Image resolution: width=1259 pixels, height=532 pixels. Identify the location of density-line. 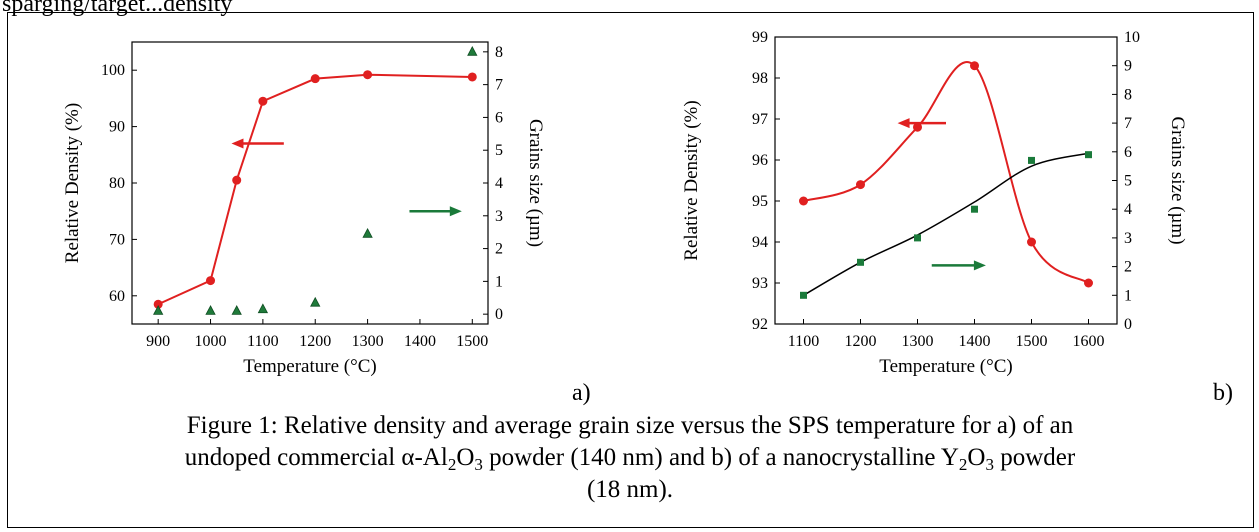
(946, 172).